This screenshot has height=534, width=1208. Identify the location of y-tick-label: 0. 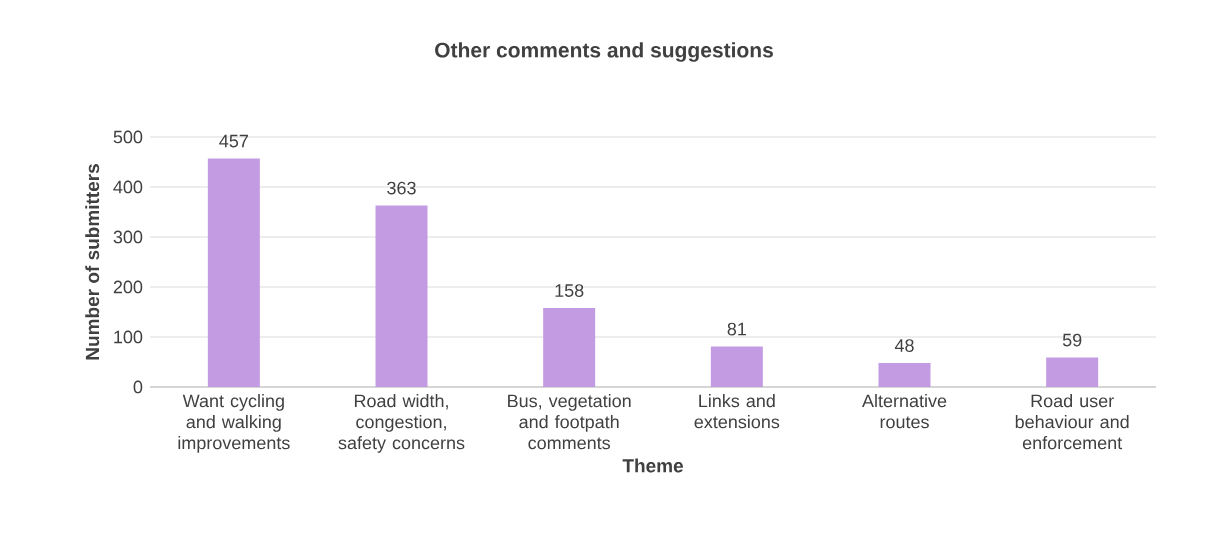
(138, 387).